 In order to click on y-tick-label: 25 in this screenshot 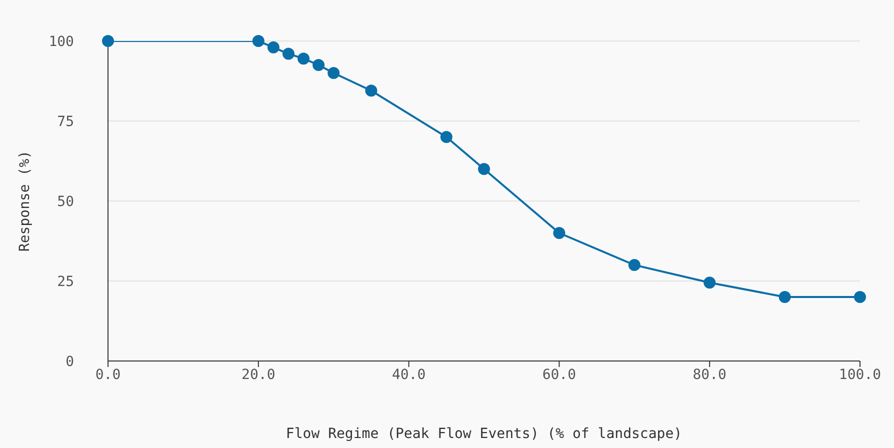, I will do `click(65, 282)`.